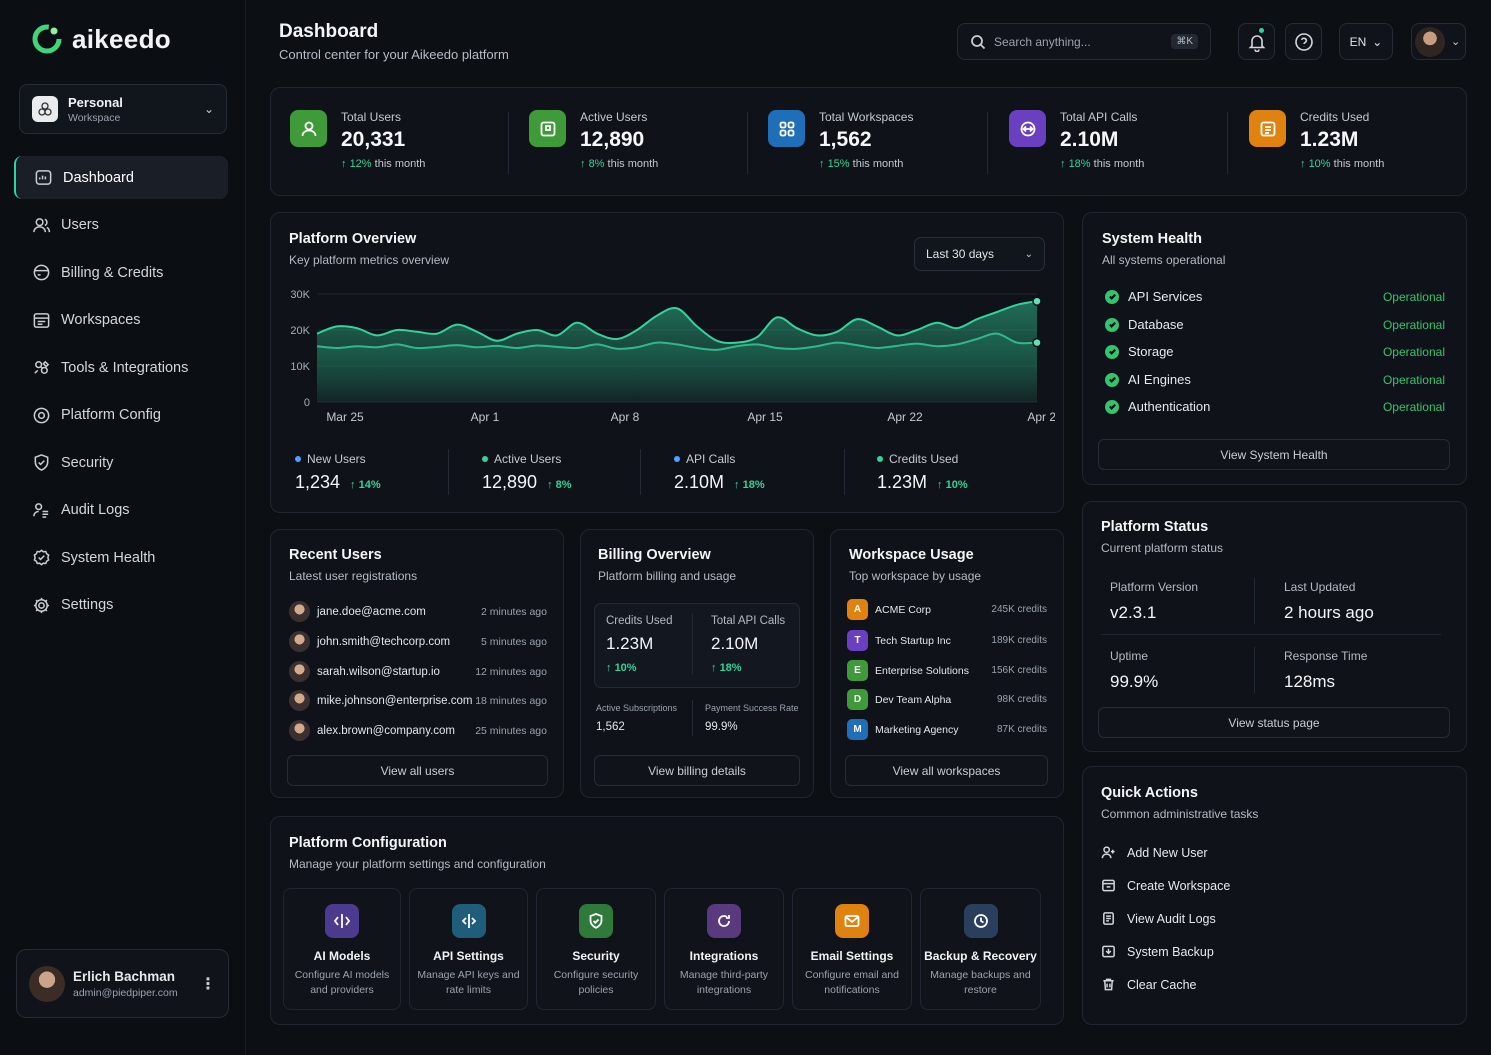 The width and height of the screenshot is (1491, 1055). Describe the element at coordinates (1275, 351) in the screenshot. I see `health-item: Storage Operational` at that location.